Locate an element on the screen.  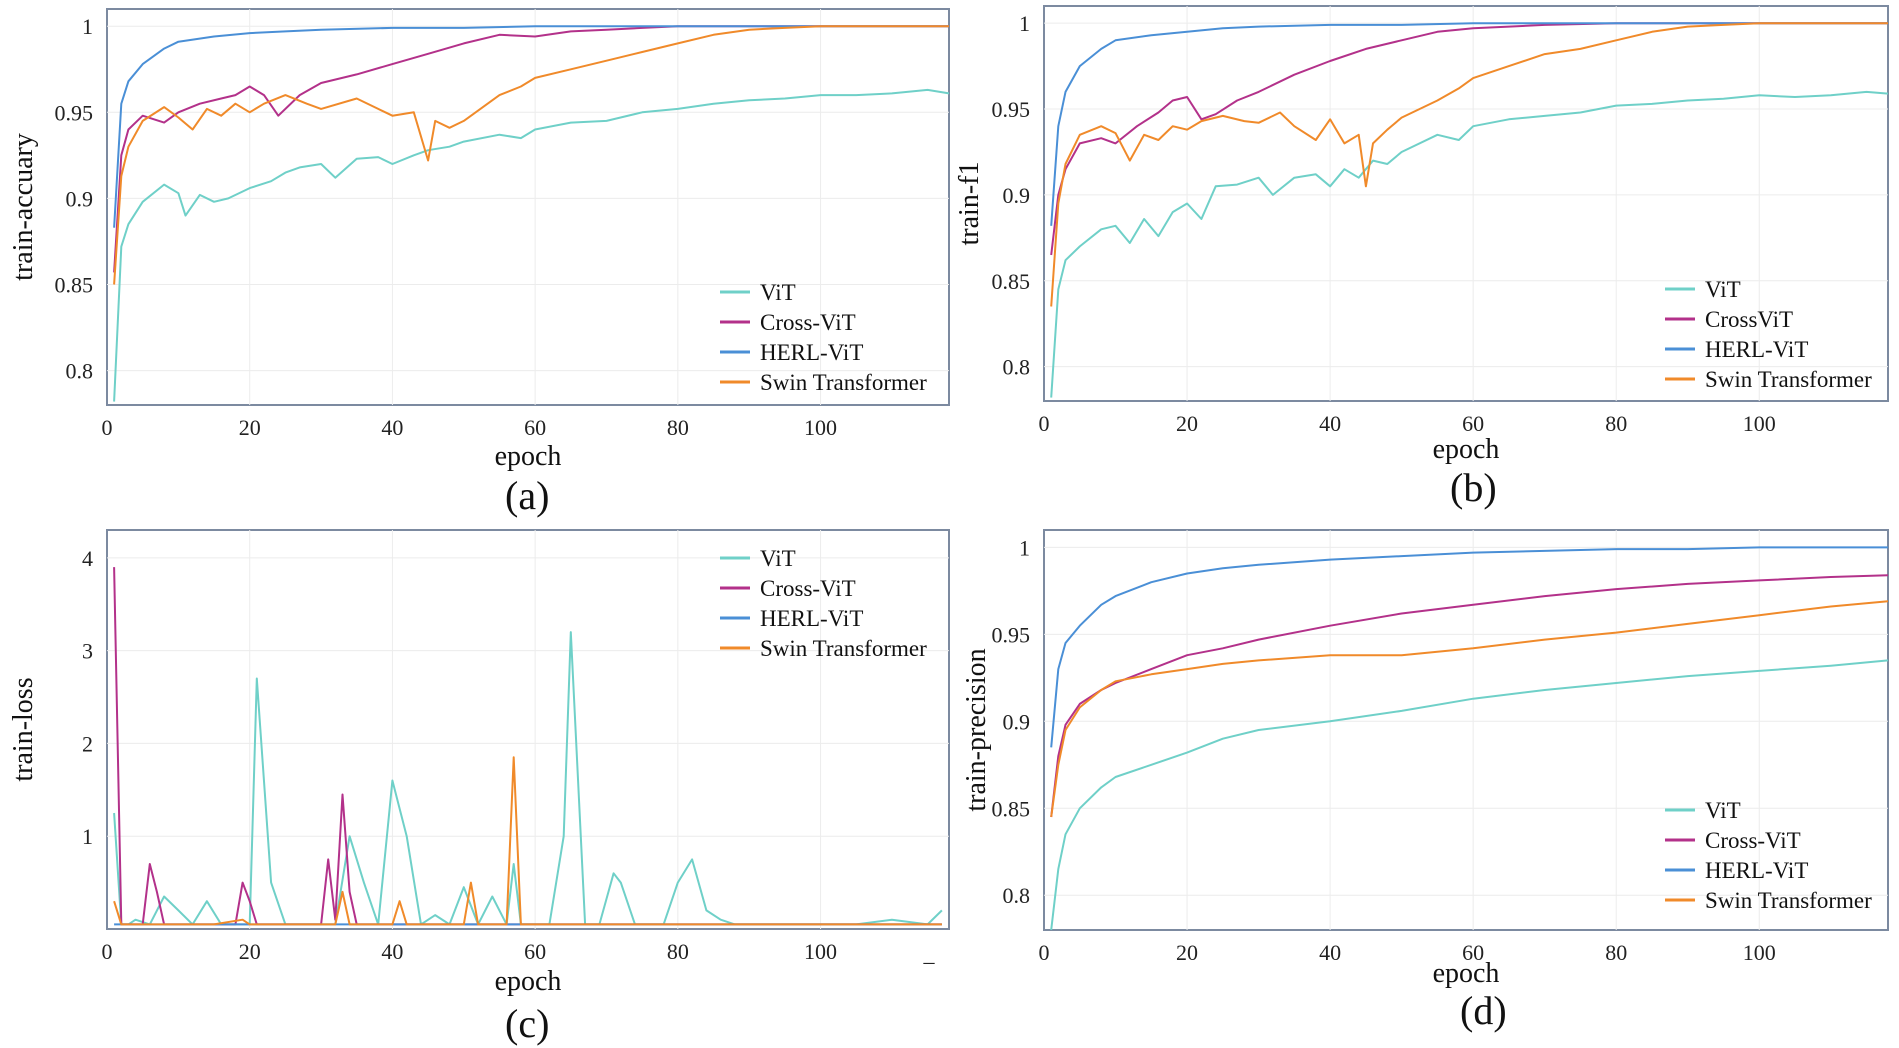
y-axis-label: train-precision is located at coordinates (976, 729).